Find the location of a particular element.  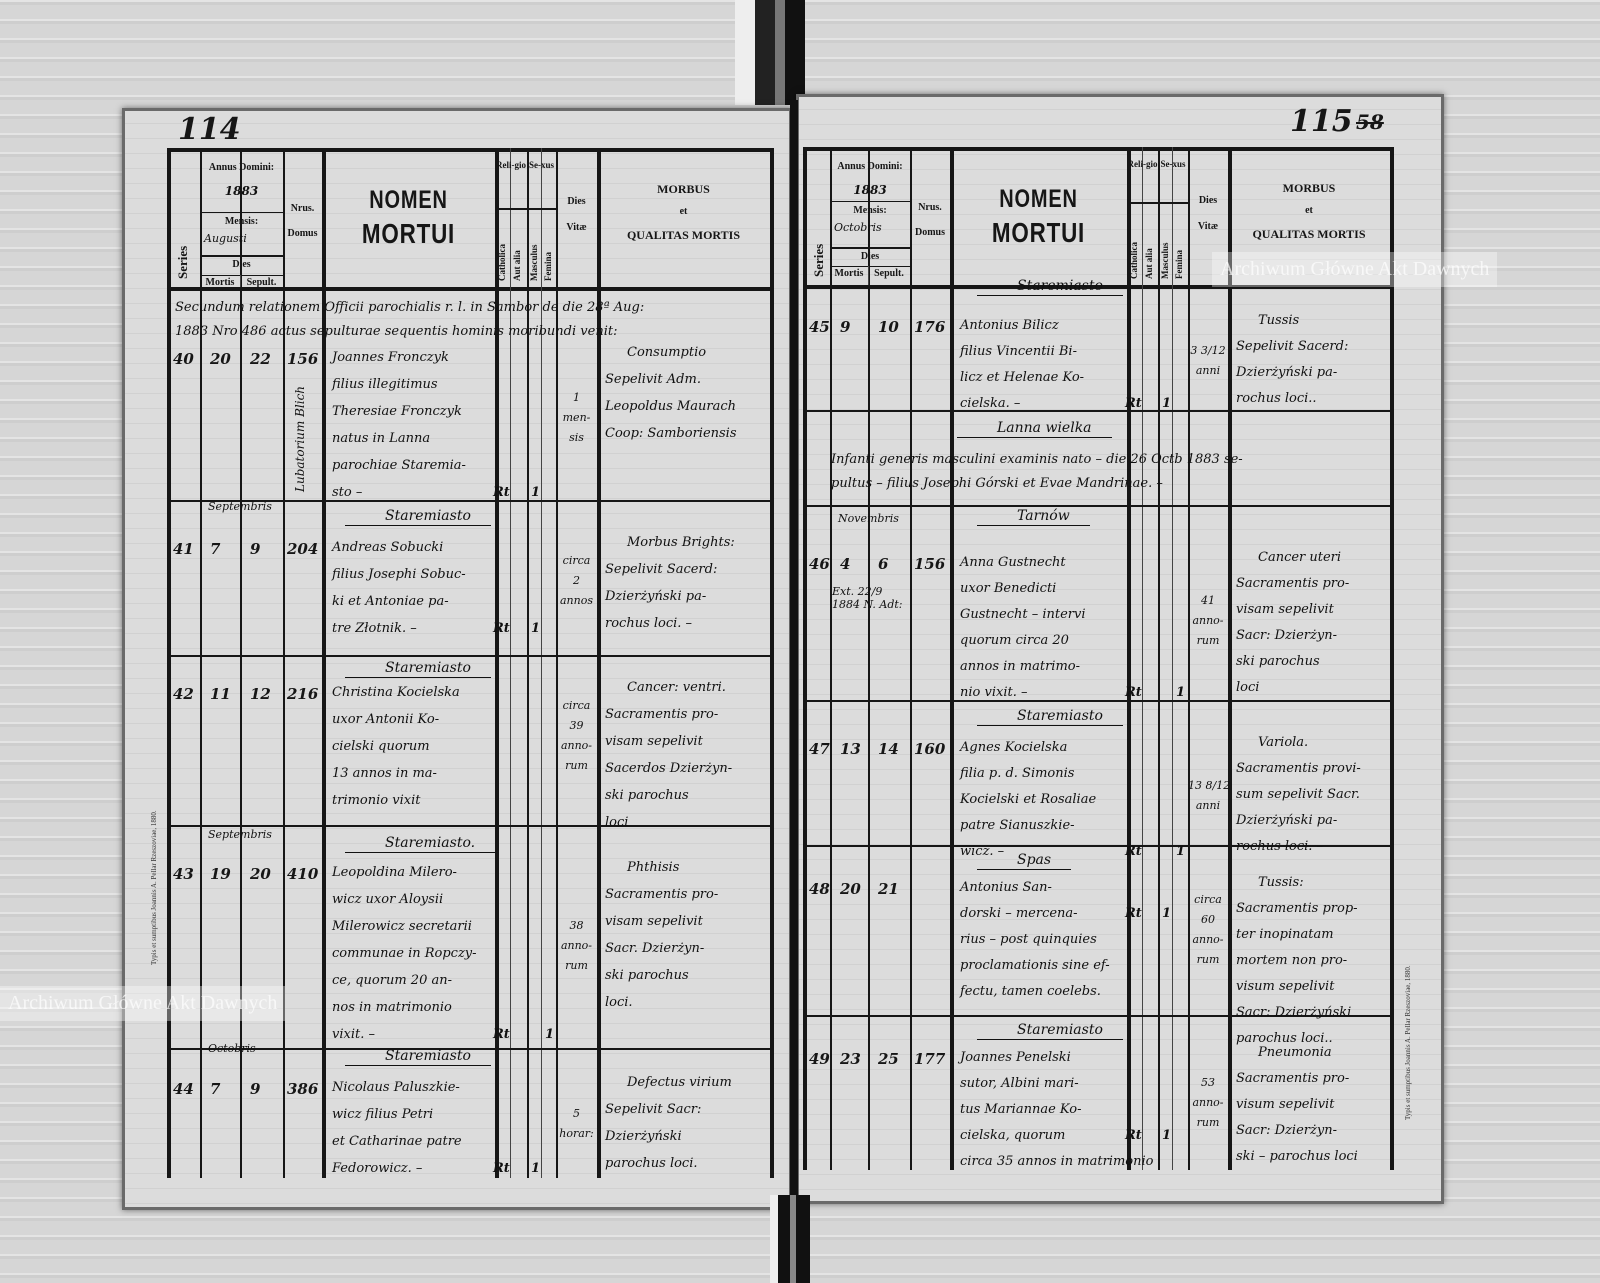

left_page-header-catholica: Catholica is located at coordinates (502, 262).